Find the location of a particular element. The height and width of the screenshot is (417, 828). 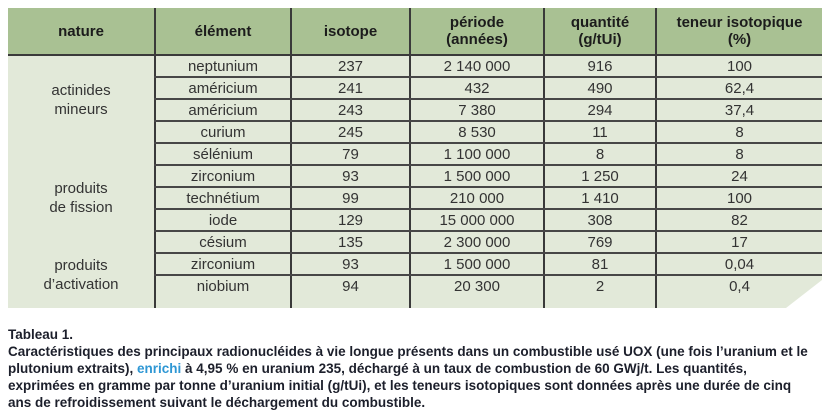

table-row: américium 241 432 490 62,4 is located at coordinates (415, 88).